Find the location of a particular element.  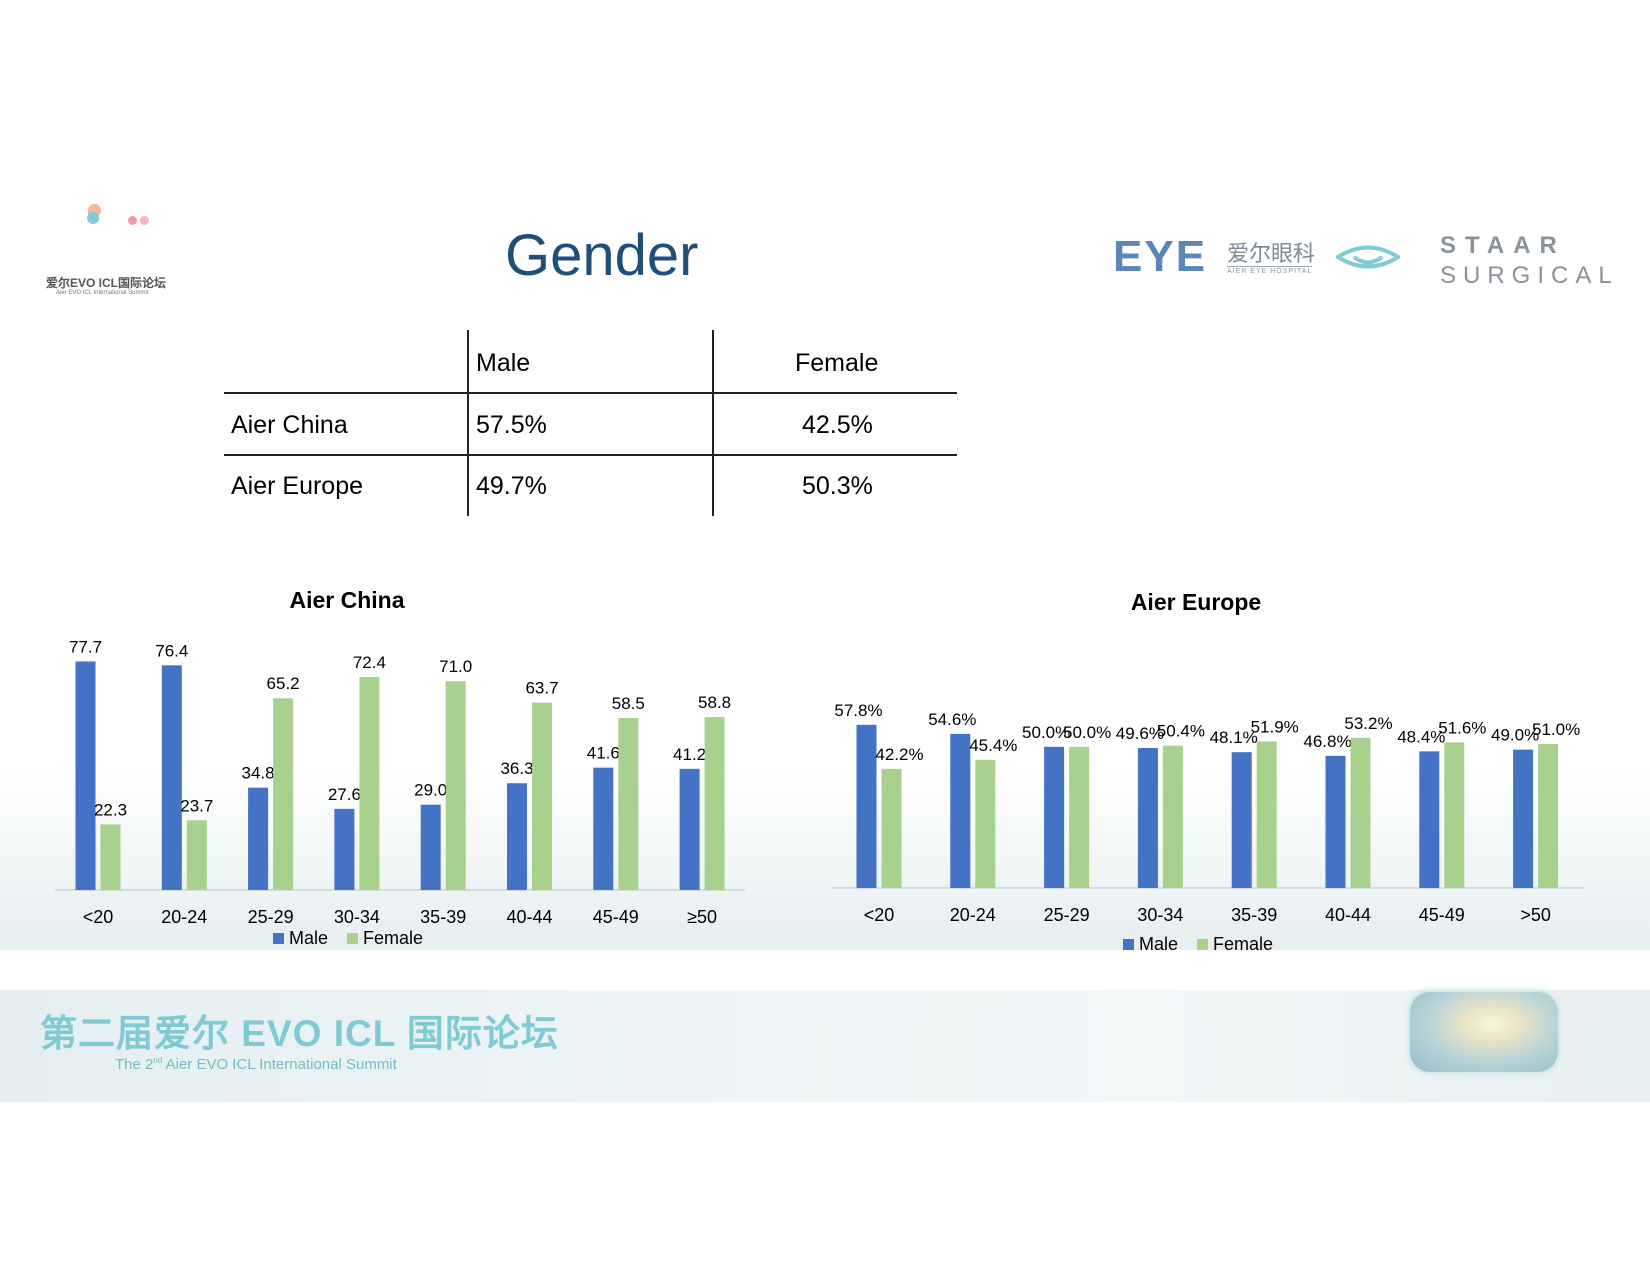

staar-logo-line1: STAAR is located at coordinates (1503, 245).